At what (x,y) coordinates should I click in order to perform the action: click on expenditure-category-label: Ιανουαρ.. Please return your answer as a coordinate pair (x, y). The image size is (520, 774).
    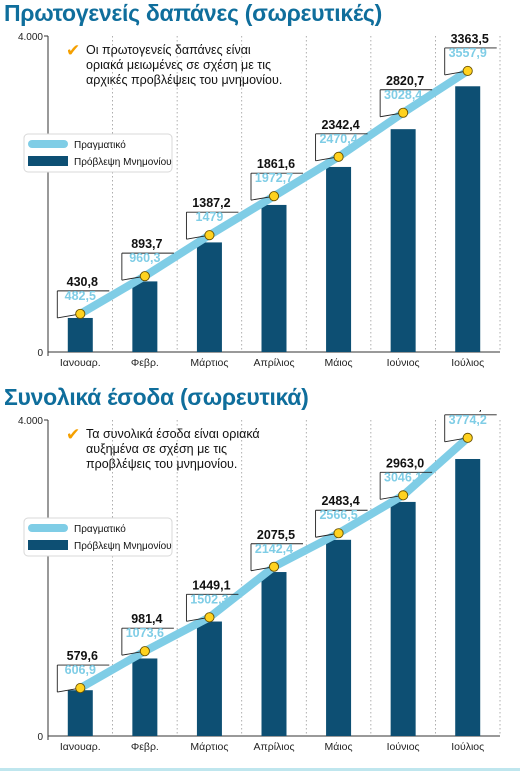
    Looking at the image, I should click on (80, 363).